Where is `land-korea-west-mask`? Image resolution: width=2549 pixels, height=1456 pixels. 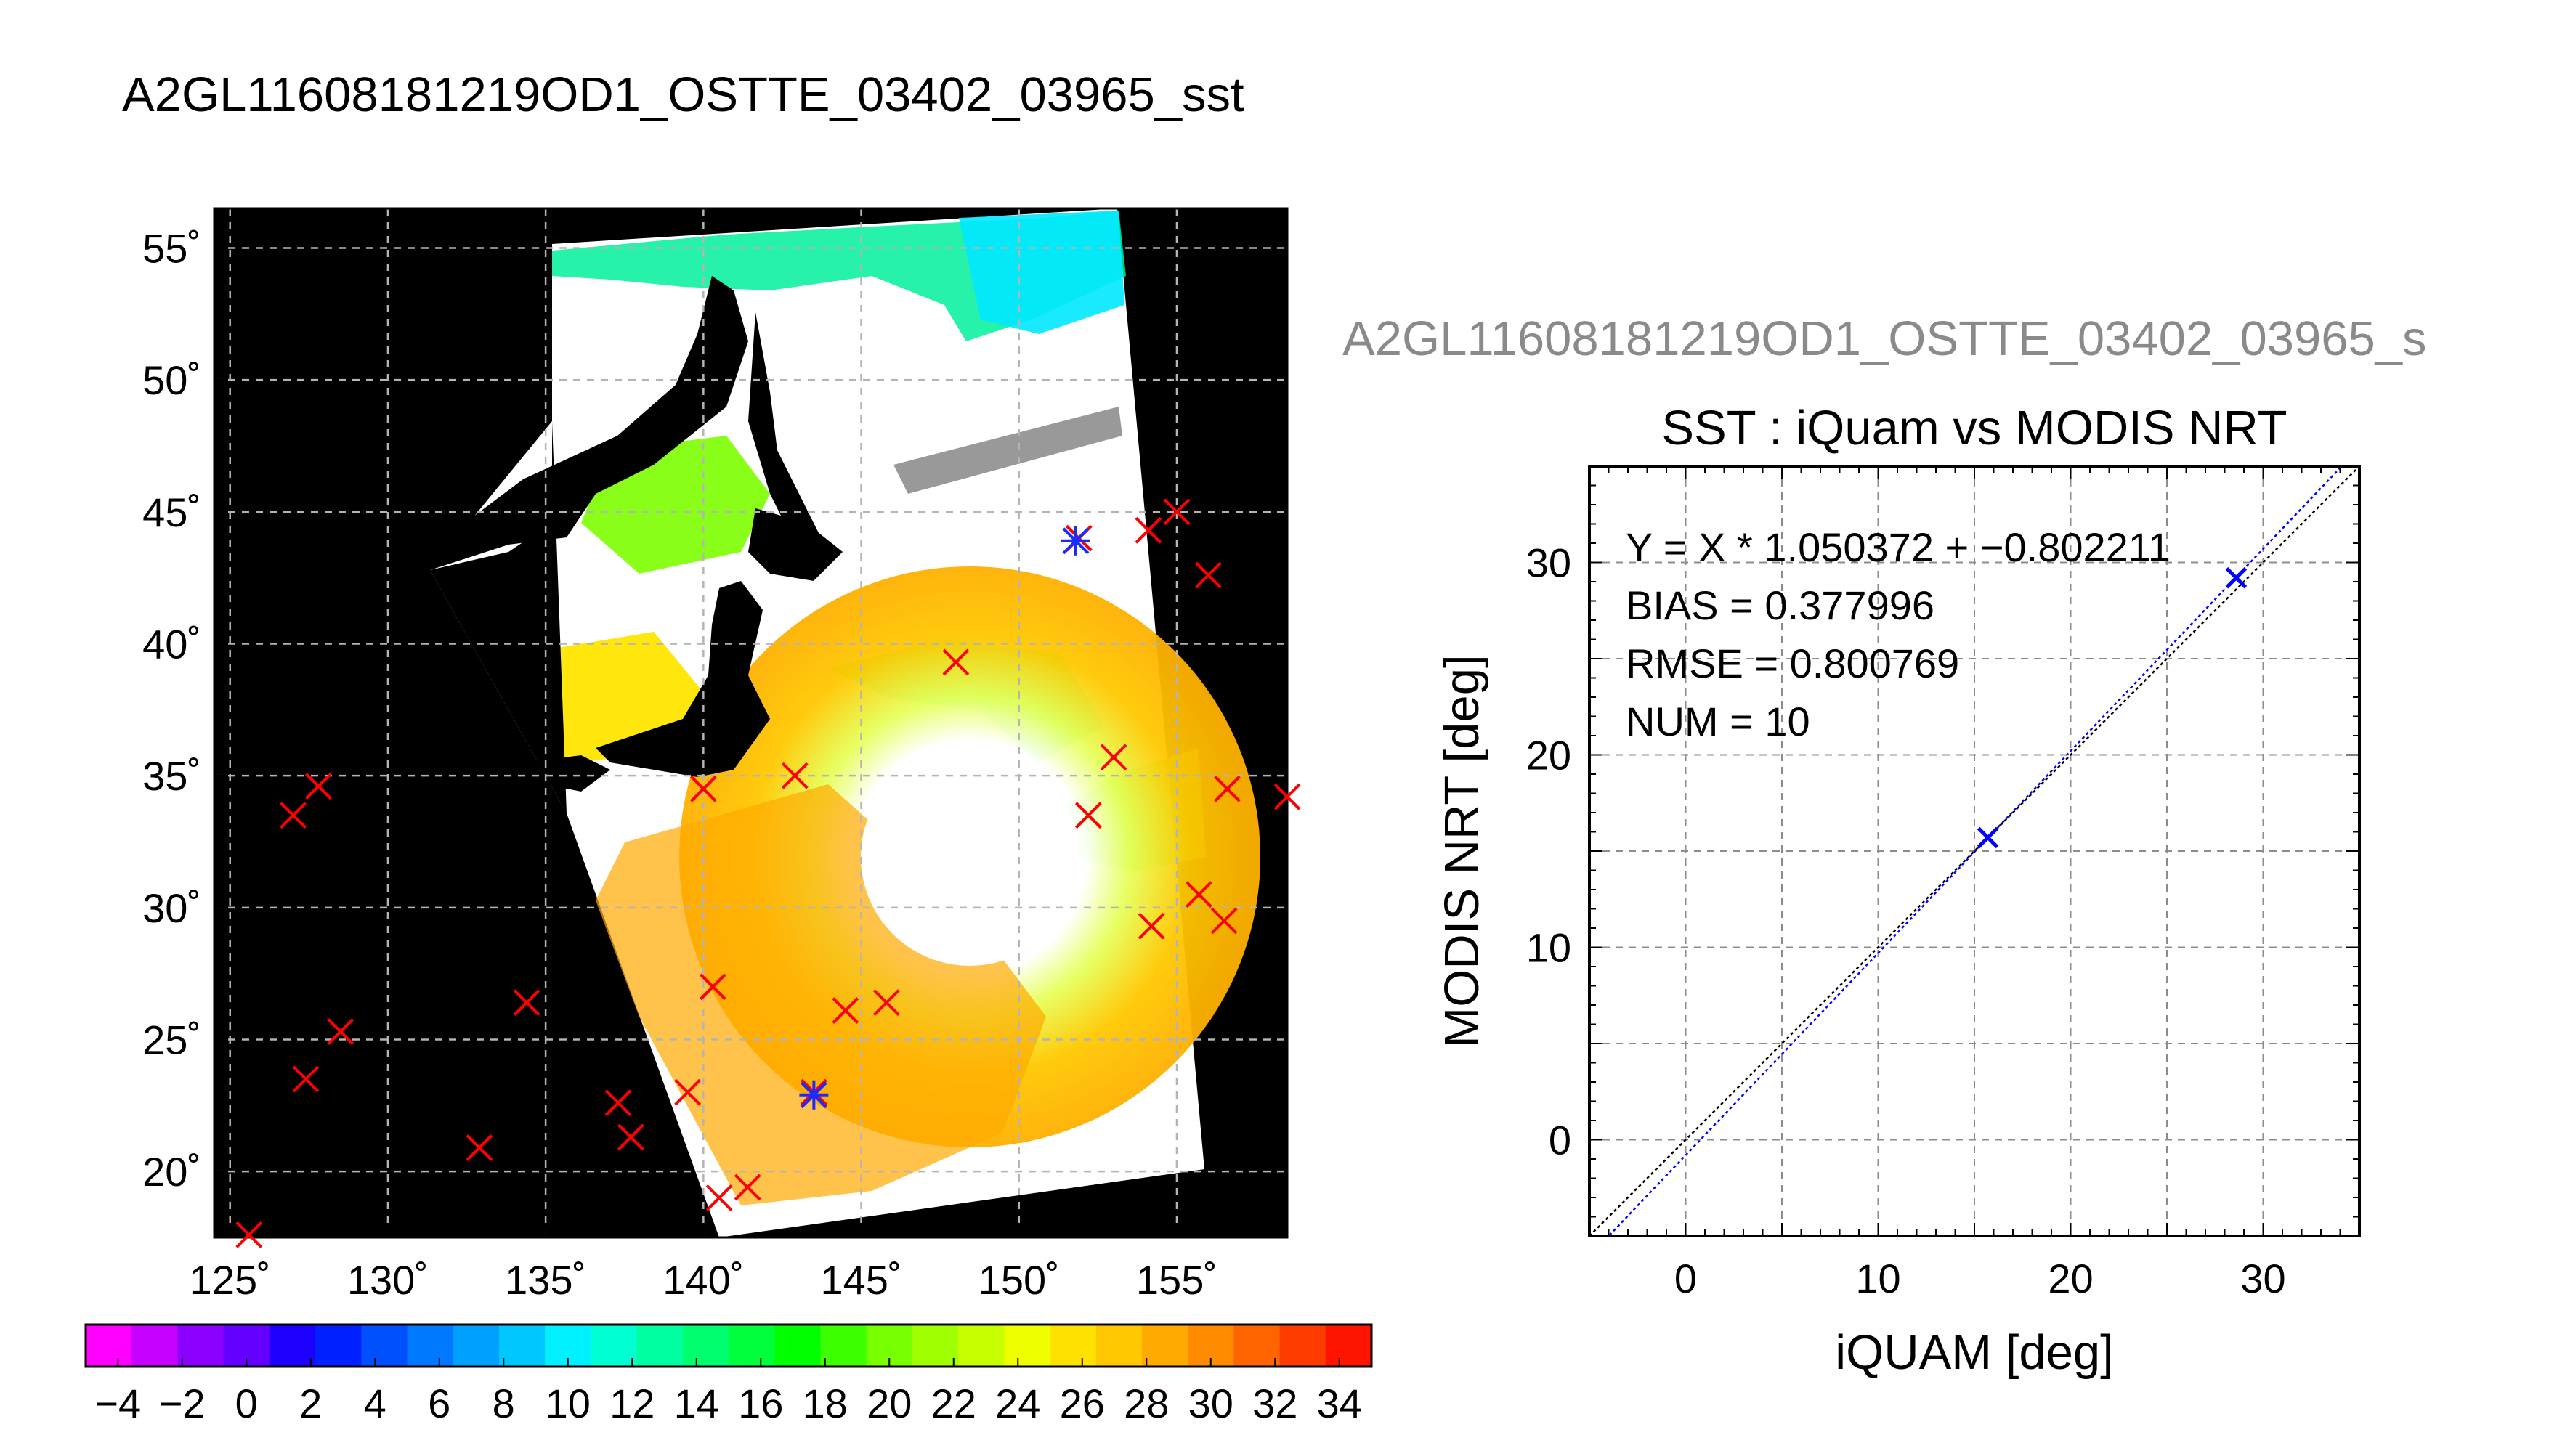
land-korea-west-mask is located at coordinates (499, 617).